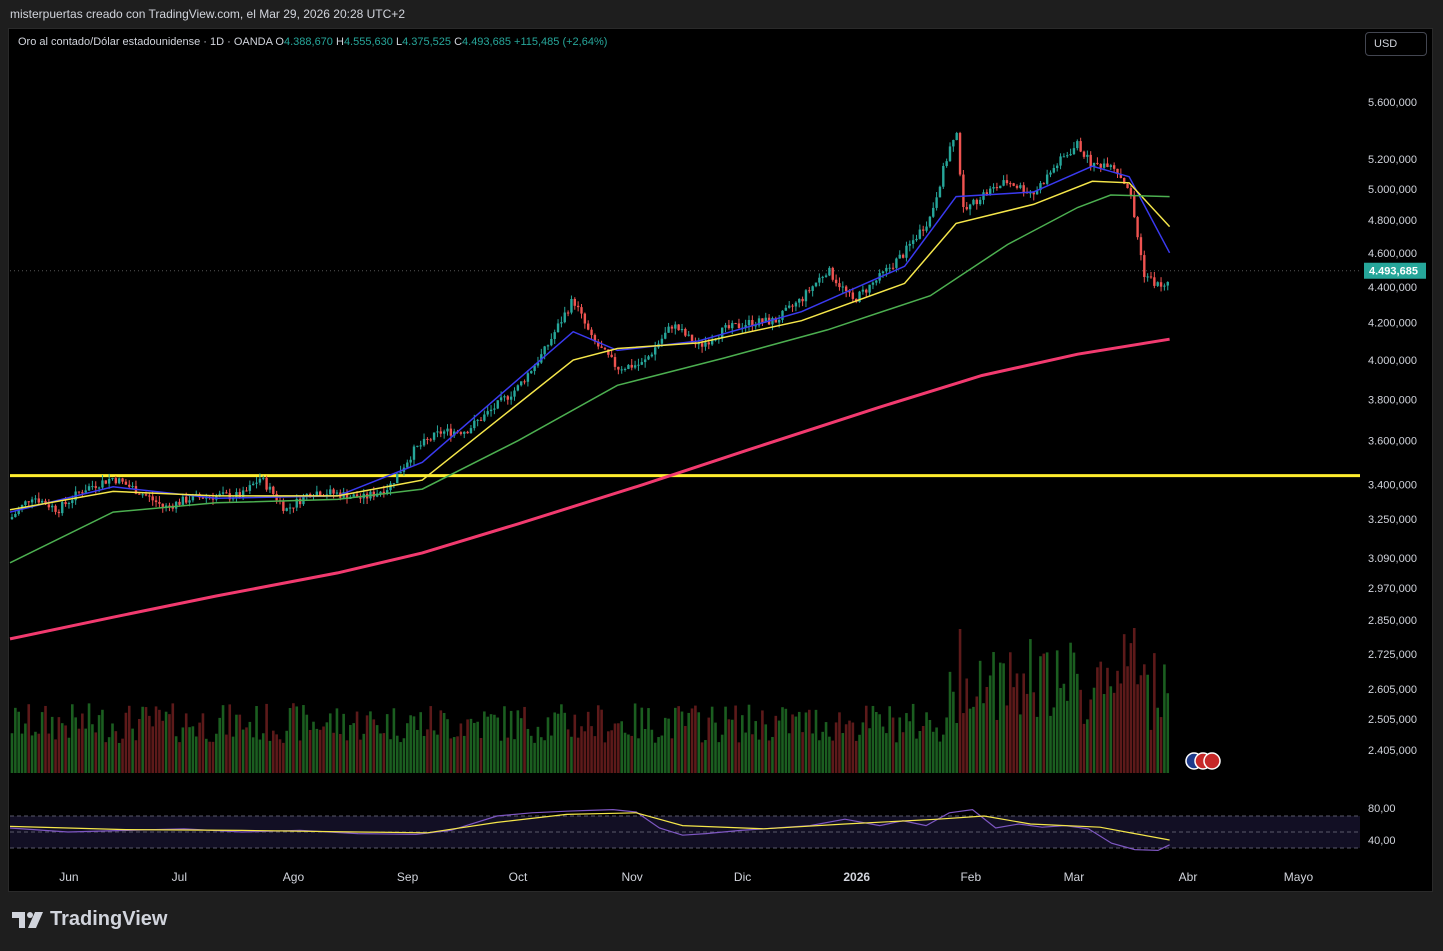 The height and width of the screenshot is (951, 1443). I want to click on currency-label: USD, so click(1386, 44).